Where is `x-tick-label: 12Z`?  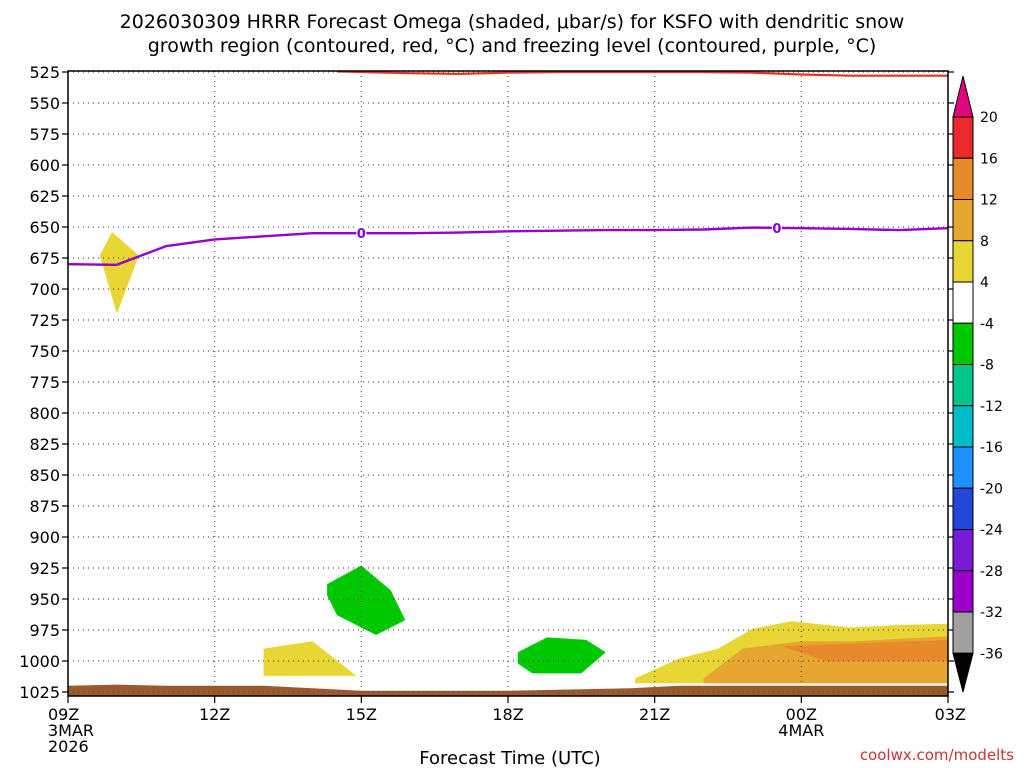
x-tick-label: 12Z is located at coordinates (214, 714).